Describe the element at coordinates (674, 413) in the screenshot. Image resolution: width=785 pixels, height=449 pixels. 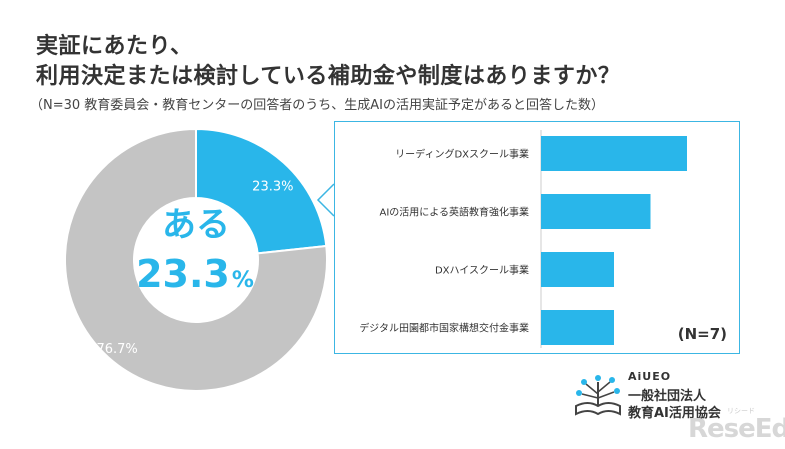
I see `logo-org-name: 教育AI活用協会` at that location.